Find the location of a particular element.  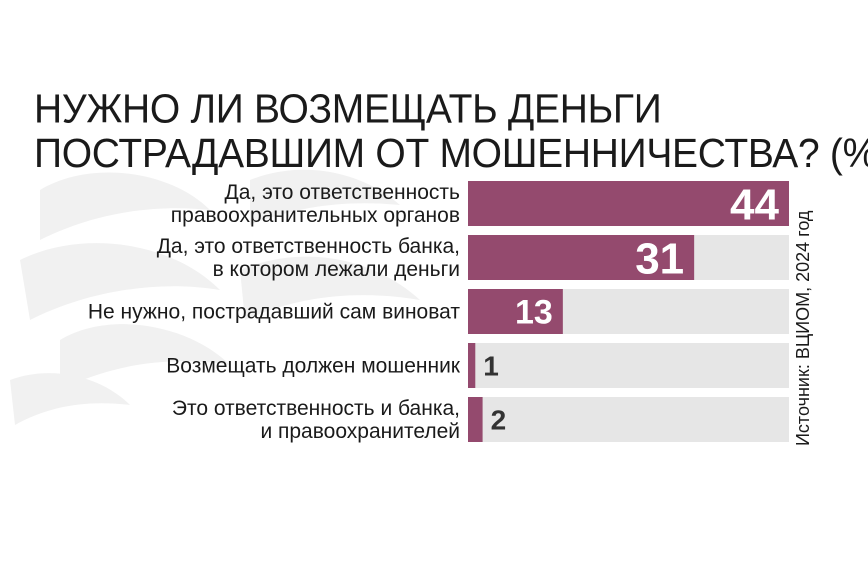

bar-value-label: 13 is located at coordinates (534, 313).